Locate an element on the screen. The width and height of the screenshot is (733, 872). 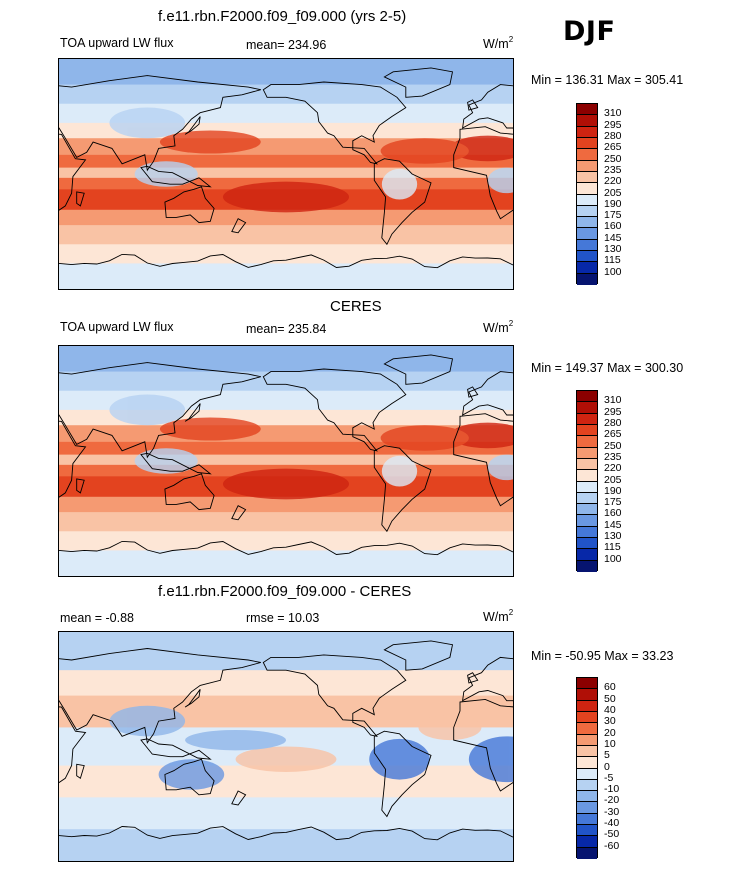
colorbar-tick-label: 60 is located at coordinates (610, 687).